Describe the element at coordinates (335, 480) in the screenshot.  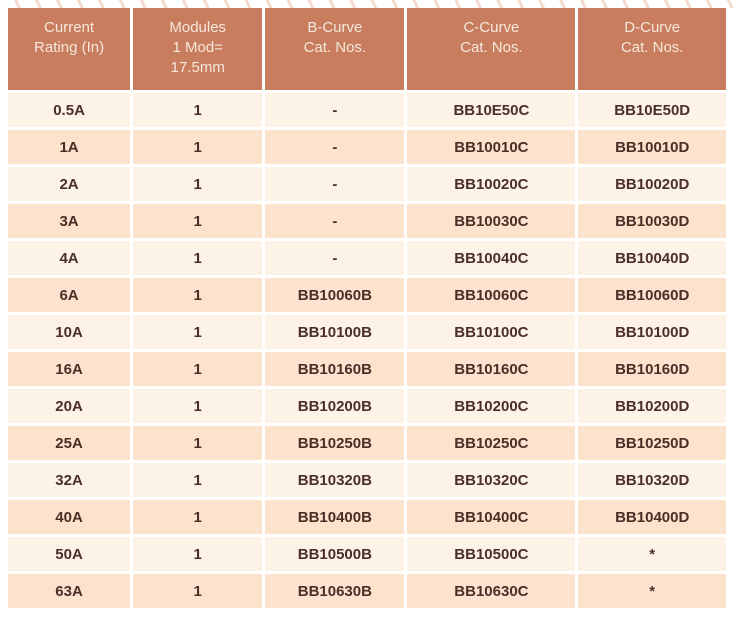
I see `table-cell: BB10320B` at that location.